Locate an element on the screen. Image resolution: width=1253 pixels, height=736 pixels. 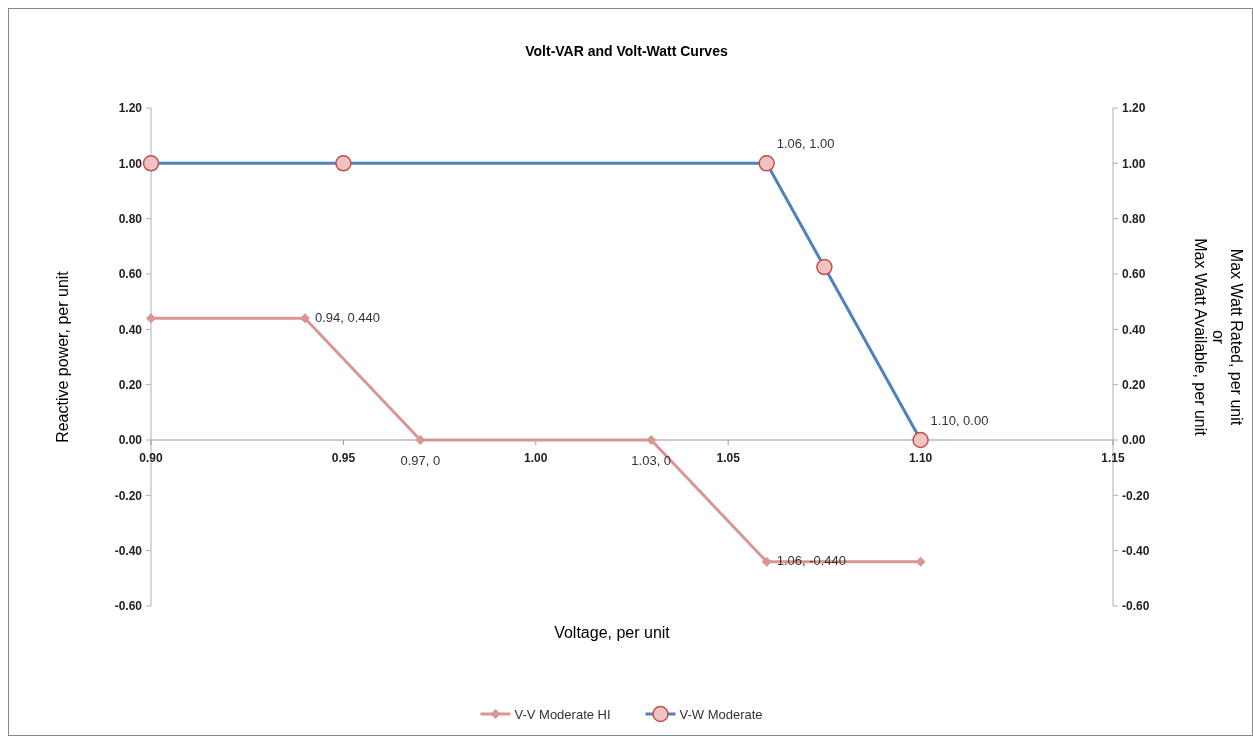
legend-label: V-V Moderate HI is located at coordinates (562, 714).